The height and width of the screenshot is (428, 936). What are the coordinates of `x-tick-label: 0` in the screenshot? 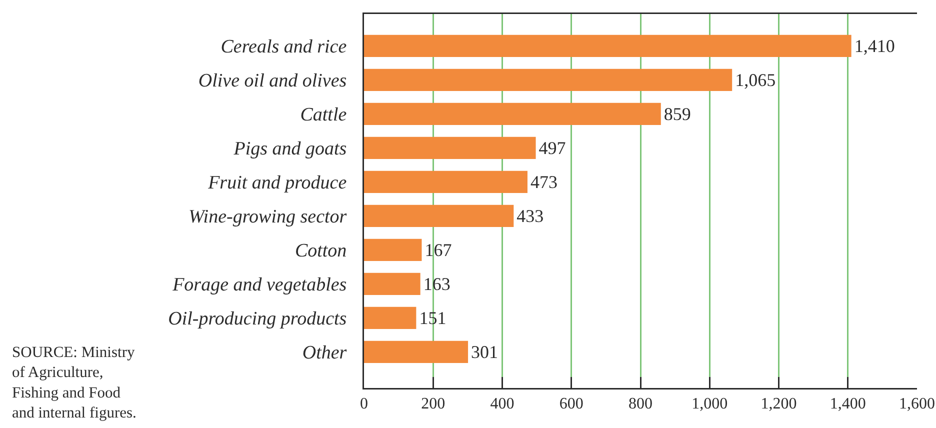 It's located at (364, 404).